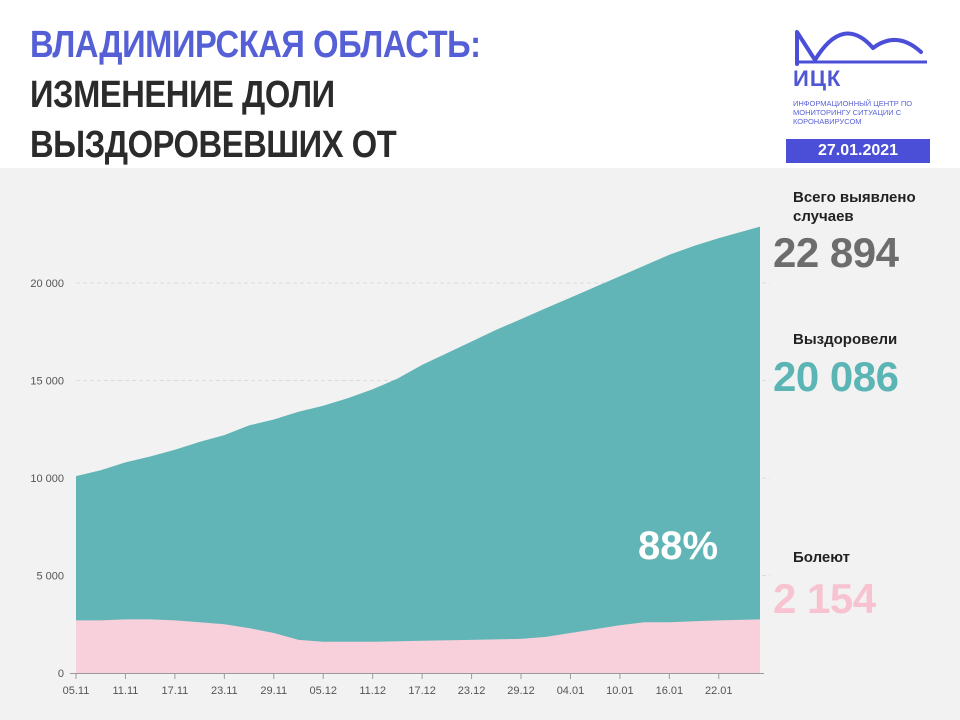 The width and height of the screenshot is (960, 720). What do you see at coordinates (418, 646) in the screenshot?
I see `sick-area` at bounding box center [418, 646].